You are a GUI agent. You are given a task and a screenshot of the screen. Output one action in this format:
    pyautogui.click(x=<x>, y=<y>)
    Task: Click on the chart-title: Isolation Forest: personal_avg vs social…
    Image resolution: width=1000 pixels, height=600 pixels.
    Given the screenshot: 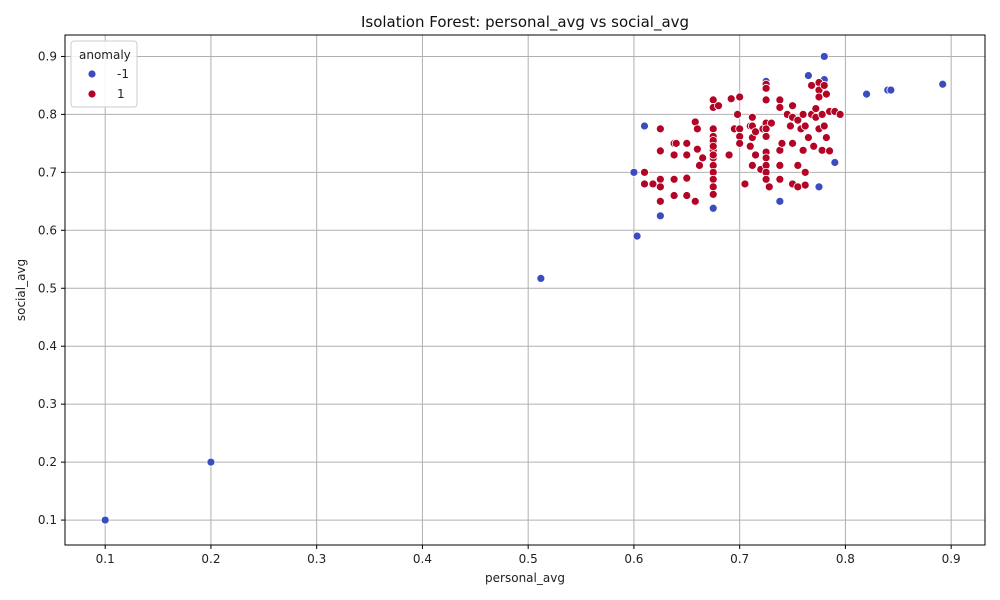 What is the action you would take?
    pyautogui.click(x=525, y=22)
    